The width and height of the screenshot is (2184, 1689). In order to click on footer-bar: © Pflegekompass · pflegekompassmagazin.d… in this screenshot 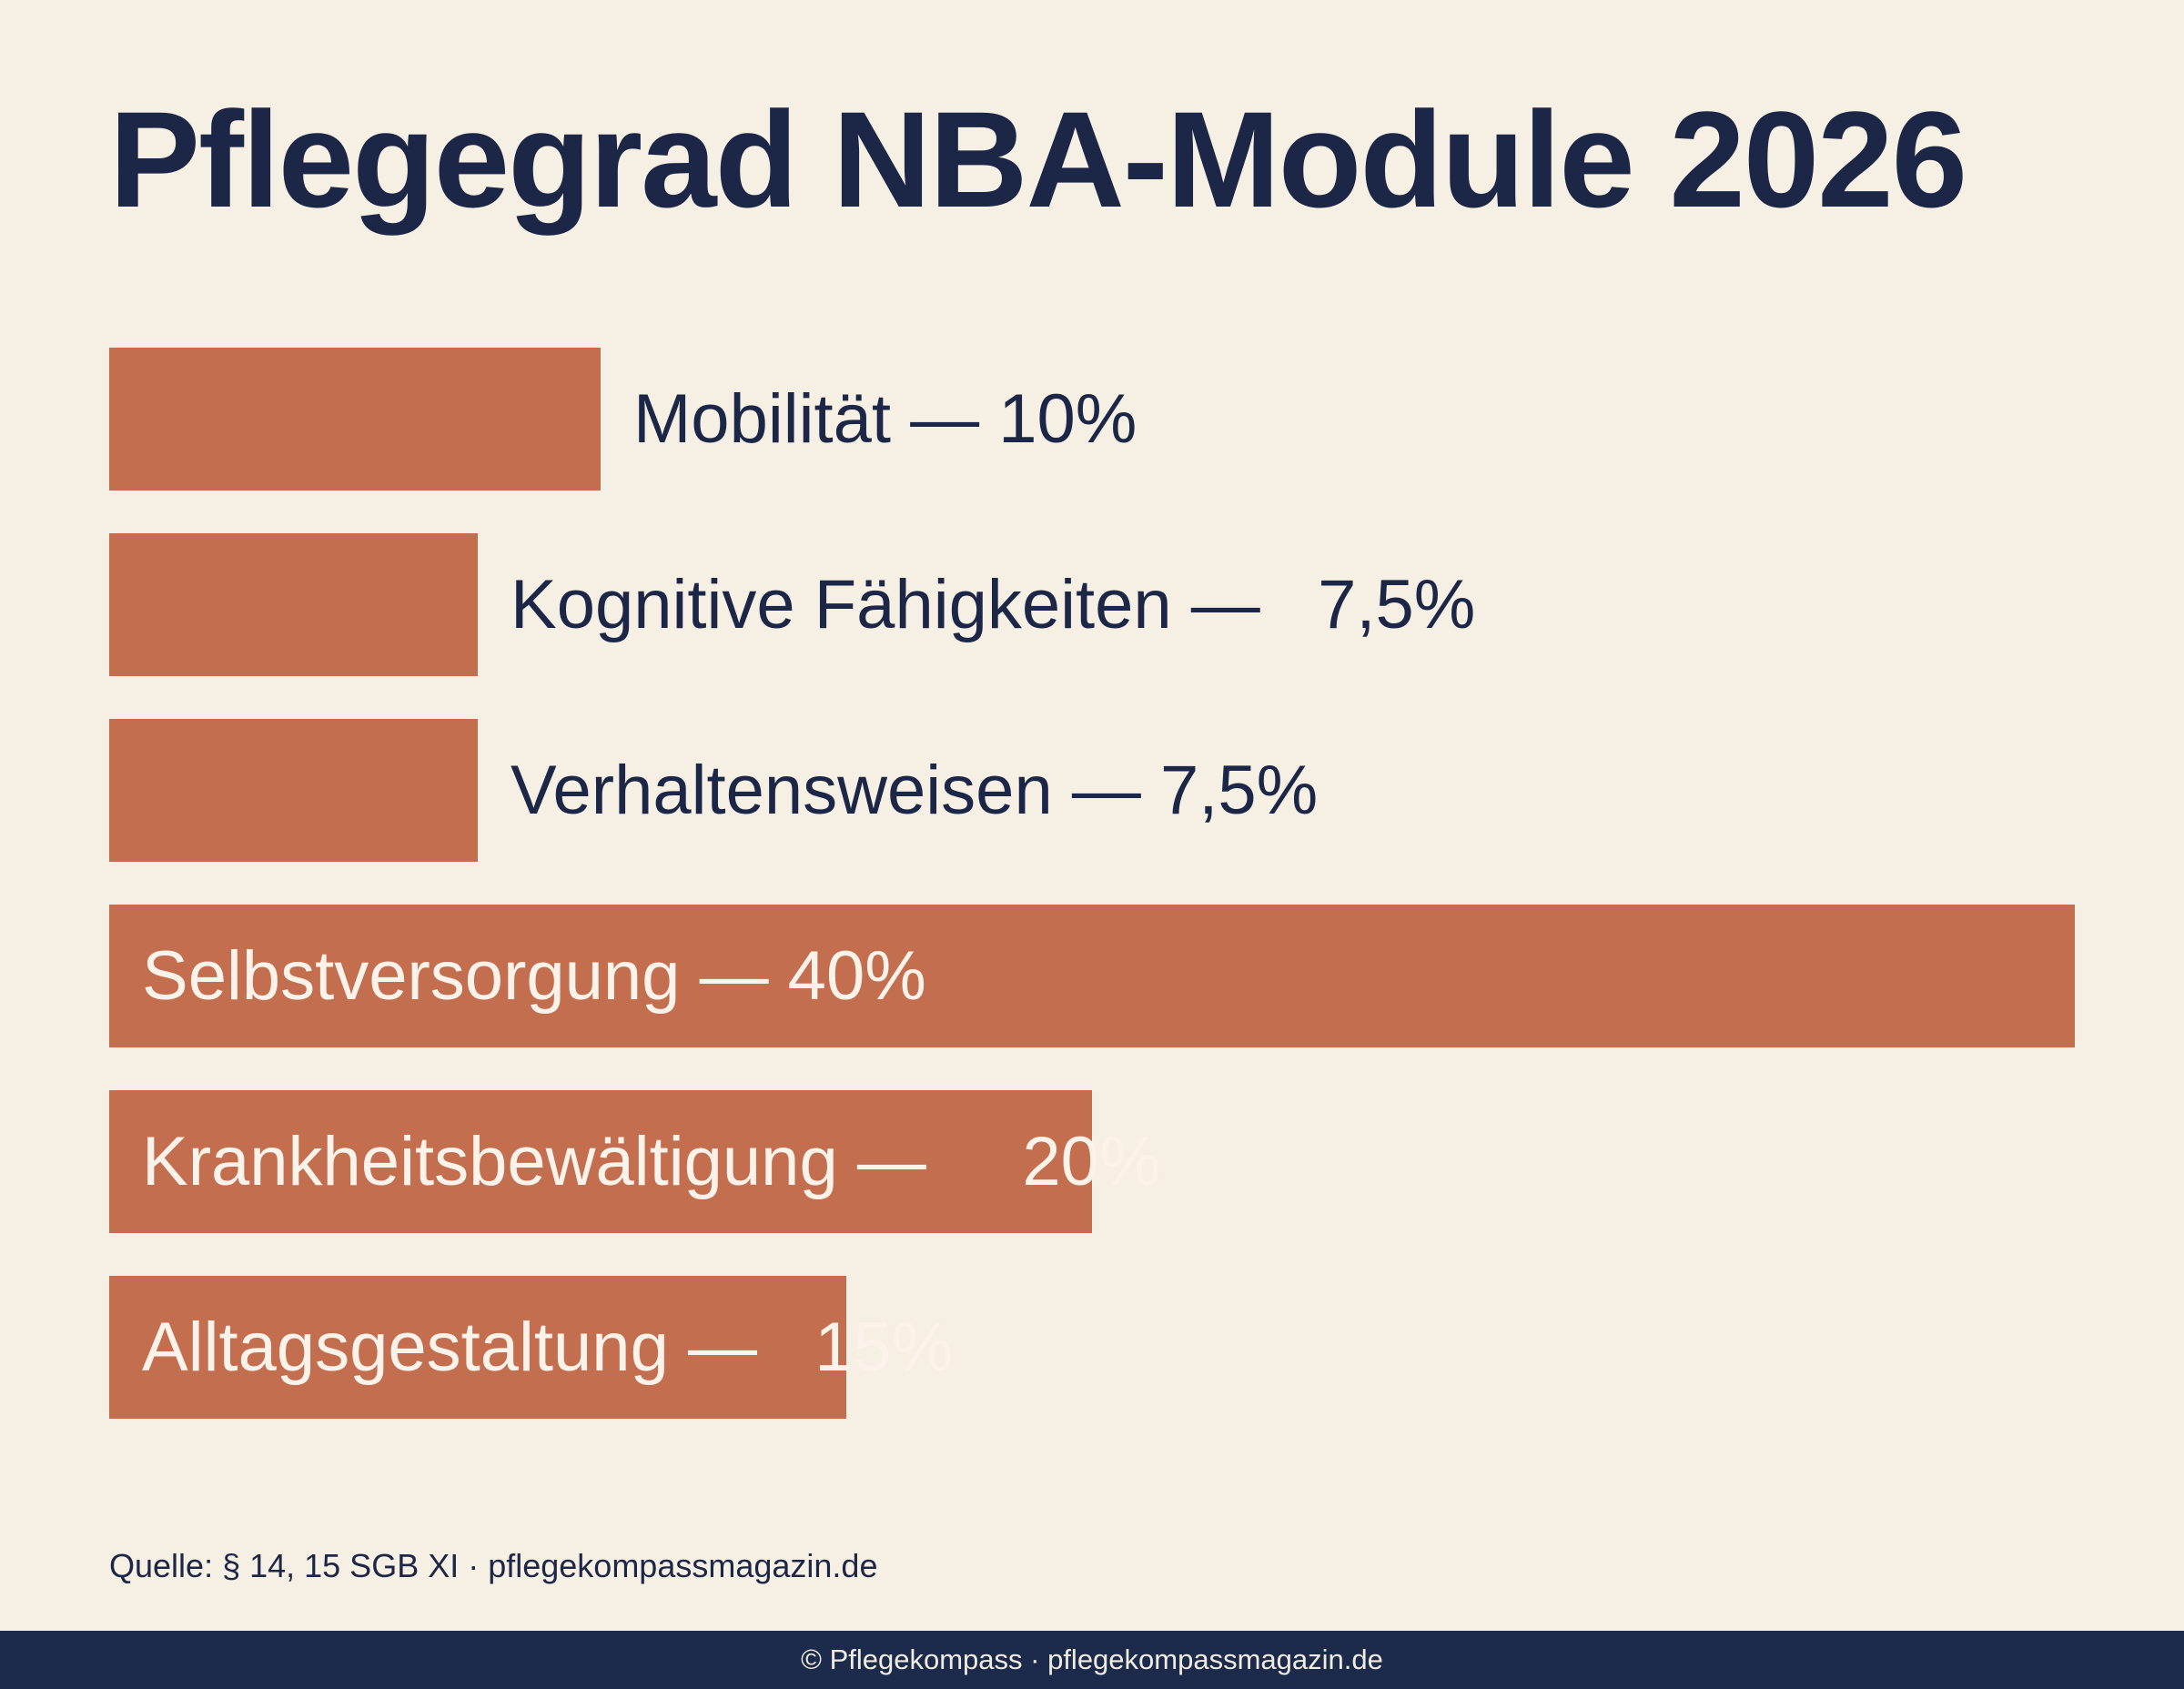, I will do `click(1092, 1660)`.